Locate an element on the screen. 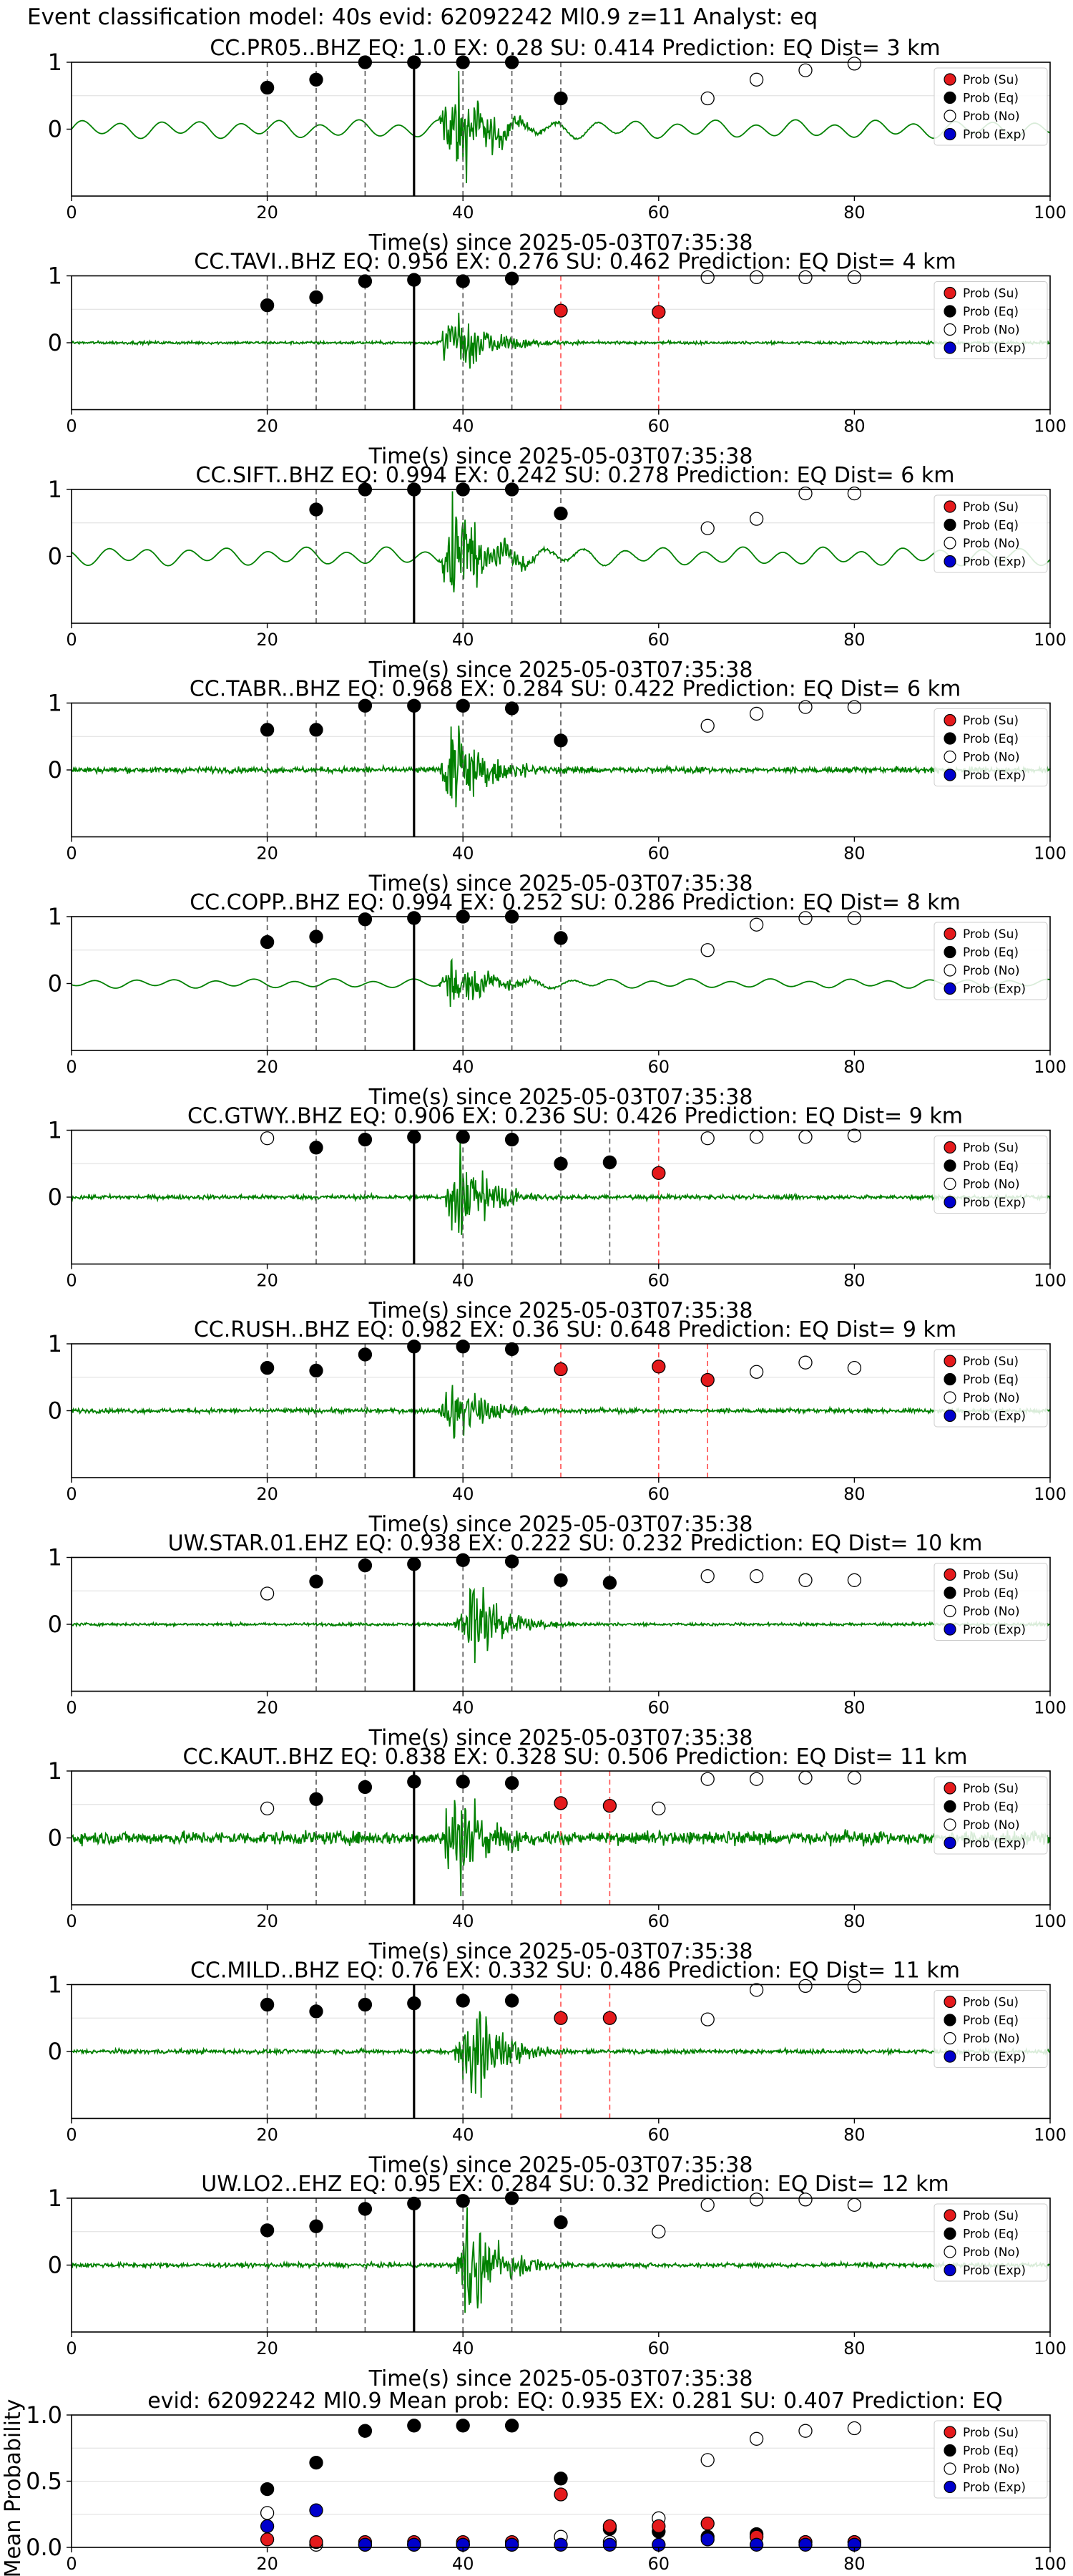 The height and width of the screenshot is (2576, 1073). legend-label-eq: Prob (Eq) is located at coordinates (991, 526).